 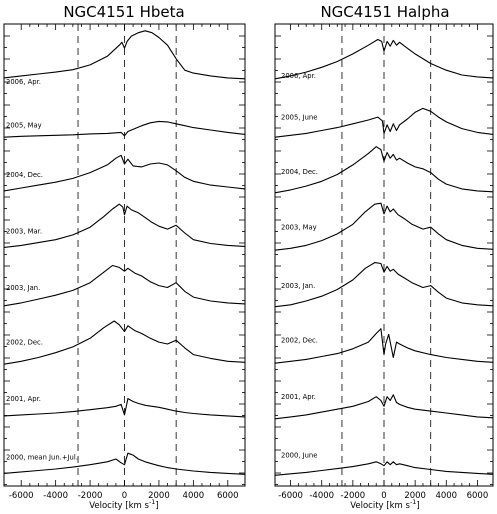 I want to click on hbeta-x-tick-label: 0, so click(x=124, y=496).